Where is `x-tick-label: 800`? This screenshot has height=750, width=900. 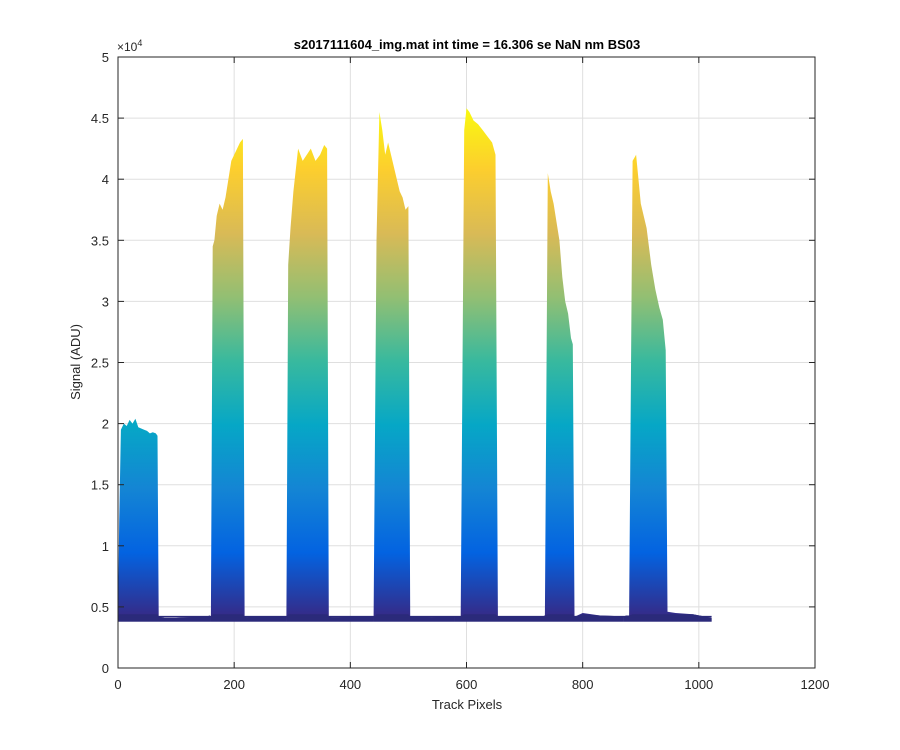
x-tick-label: 800 is located at coordinates (583, 684).